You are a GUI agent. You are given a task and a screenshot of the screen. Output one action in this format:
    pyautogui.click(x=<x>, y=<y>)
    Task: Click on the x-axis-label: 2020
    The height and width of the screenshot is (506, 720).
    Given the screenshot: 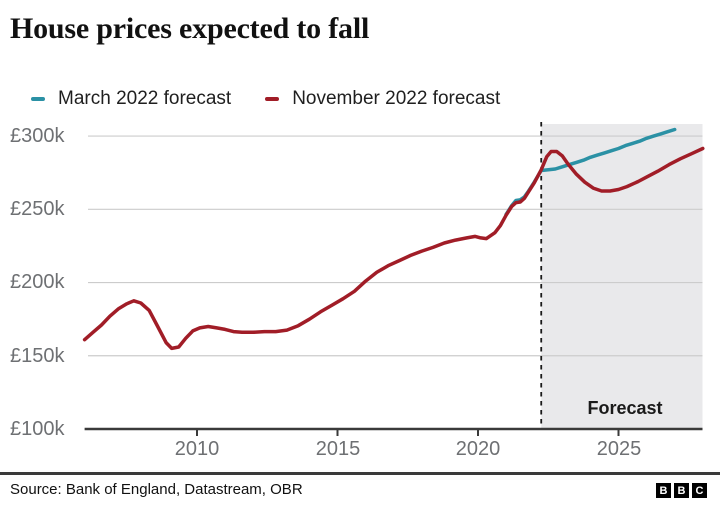 What is the action you would take?
    pyautogui.click(x=478, y=449)
    